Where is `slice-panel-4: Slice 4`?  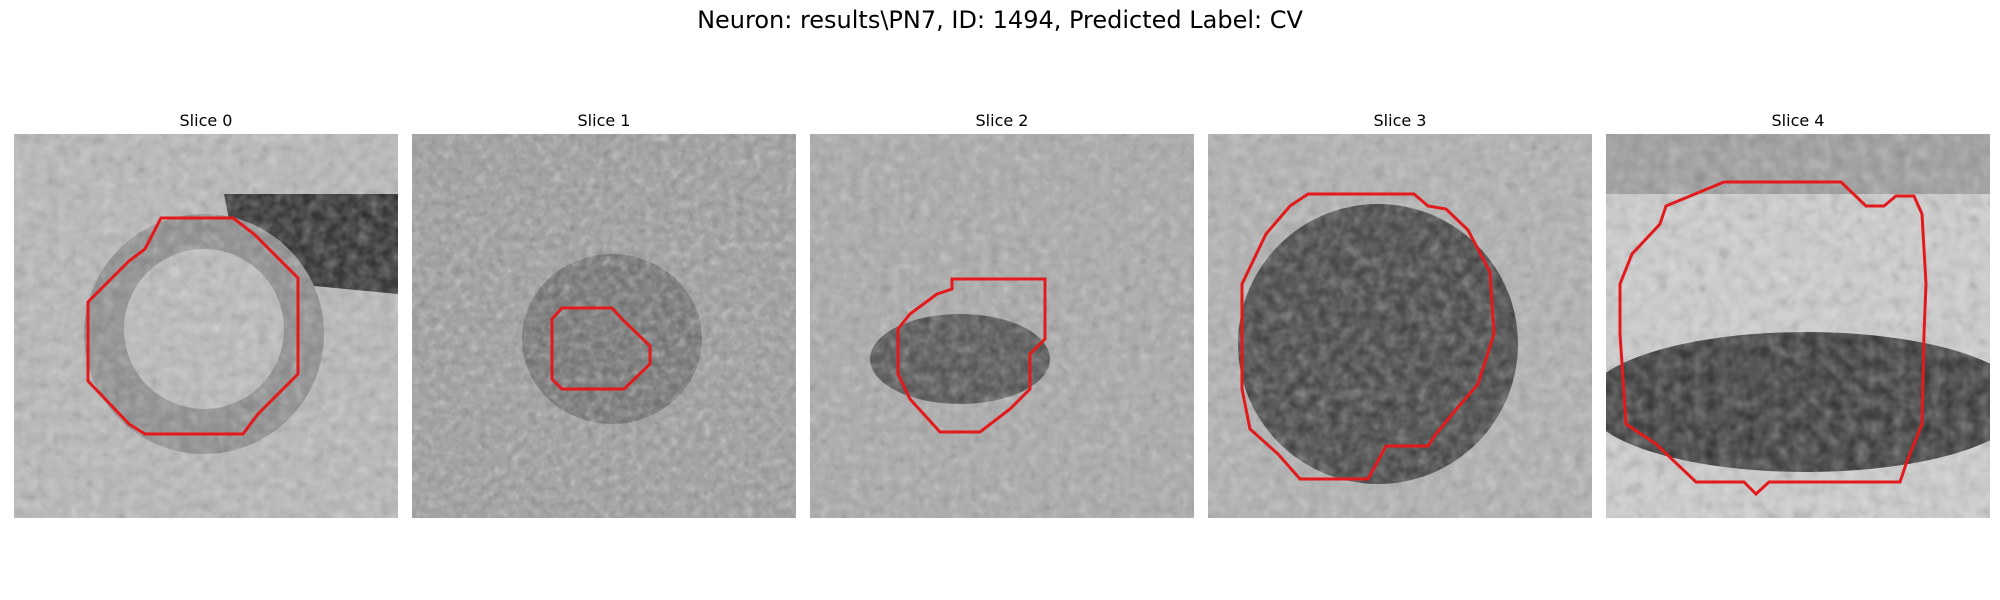 slice-panel-4: Slice 4 is located at coordinates (1798, 313).